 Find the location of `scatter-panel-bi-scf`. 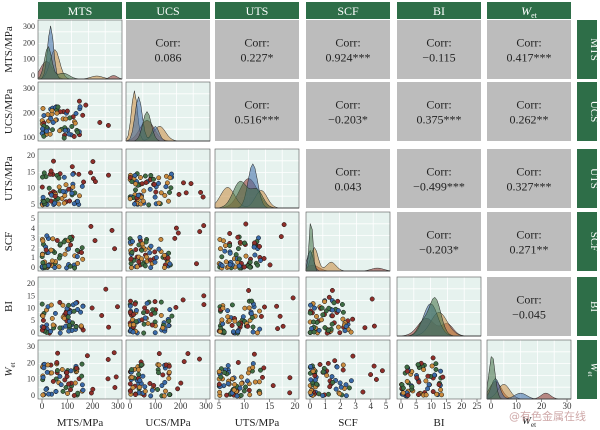

scatter-panel-bi-scf is located at coordinates (348, 306).